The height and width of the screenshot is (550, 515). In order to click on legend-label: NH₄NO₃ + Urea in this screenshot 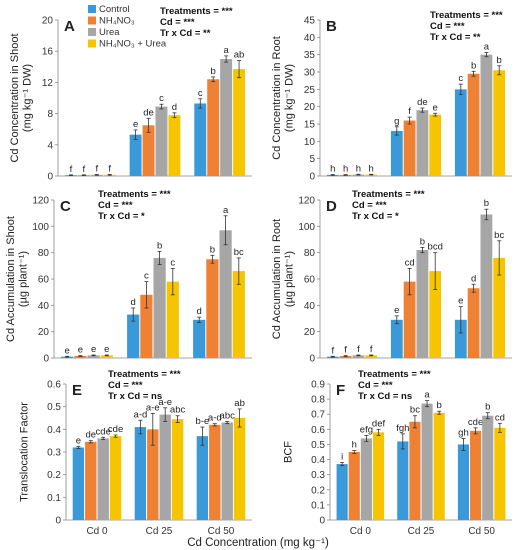, I will do `click(133, 44)`.